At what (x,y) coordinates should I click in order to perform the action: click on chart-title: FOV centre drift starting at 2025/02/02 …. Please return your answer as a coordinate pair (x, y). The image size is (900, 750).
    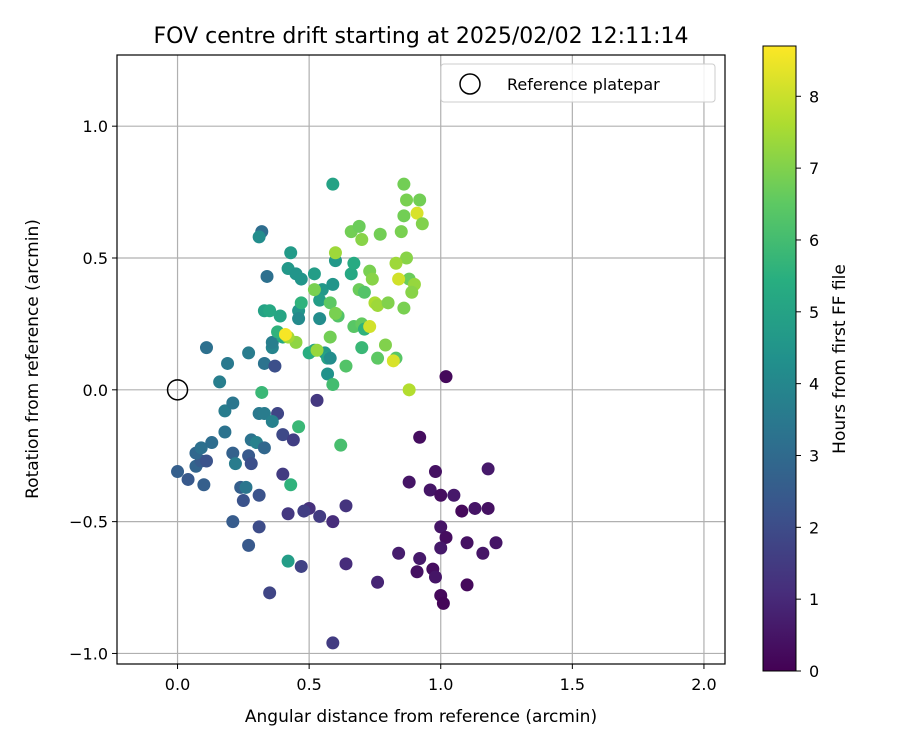
    Looking at the image, I should click on (421, 36).